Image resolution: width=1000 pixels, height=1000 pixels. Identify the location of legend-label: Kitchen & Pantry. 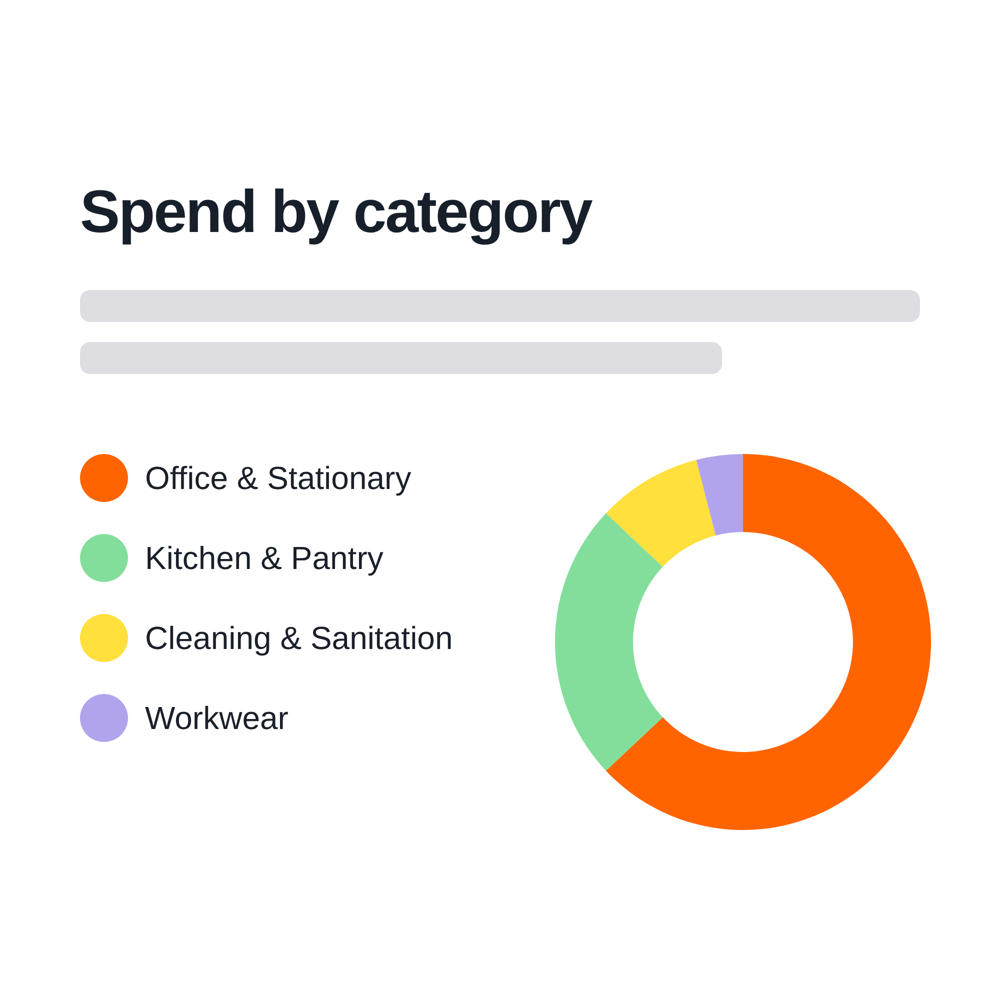
(264, 558).